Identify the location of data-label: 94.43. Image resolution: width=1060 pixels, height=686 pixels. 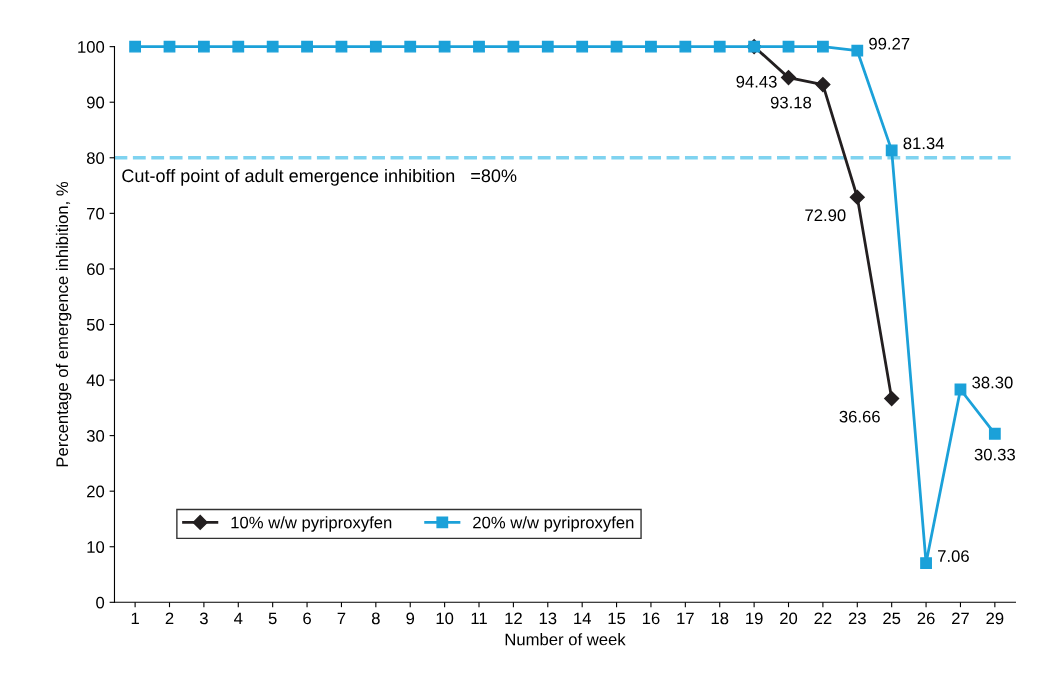
(756, 81).